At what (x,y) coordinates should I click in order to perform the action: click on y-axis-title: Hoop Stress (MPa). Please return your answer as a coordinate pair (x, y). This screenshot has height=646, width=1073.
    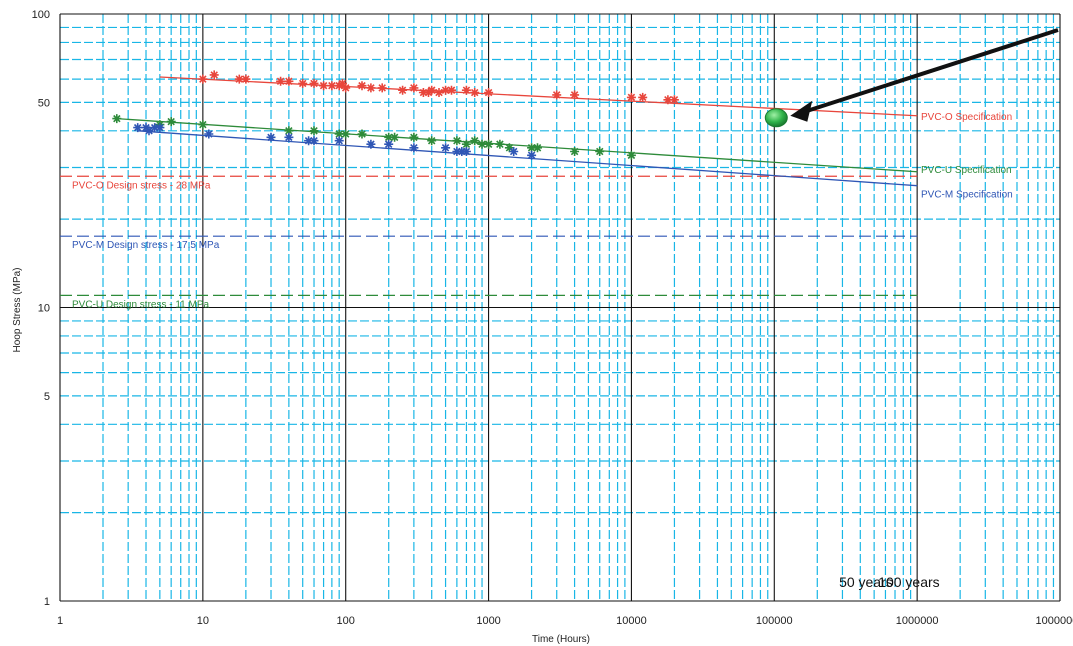
    Looking at the image, I should click on (17, 309).